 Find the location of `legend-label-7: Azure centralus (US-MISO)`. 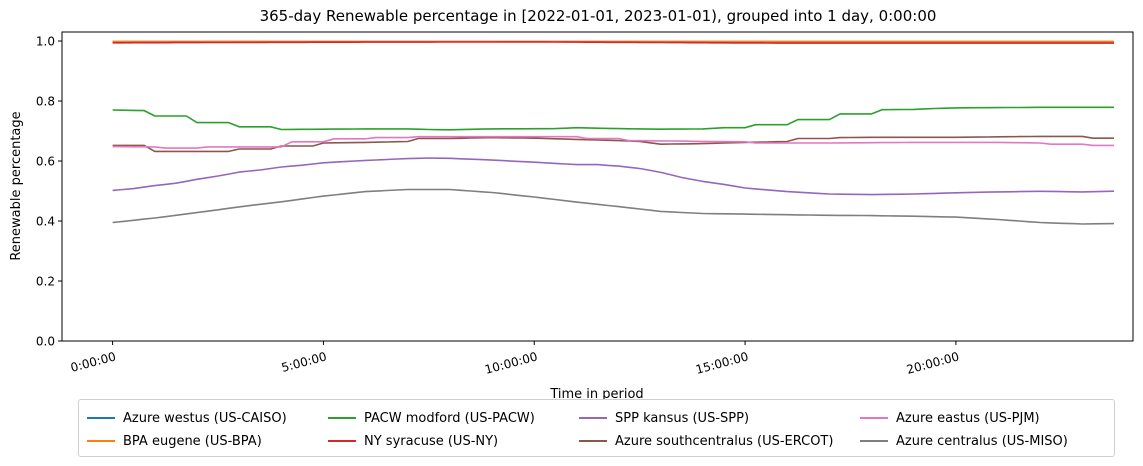

legend-label-7: Azure centralus (US-MISO) is located at coordinates (982, 441).